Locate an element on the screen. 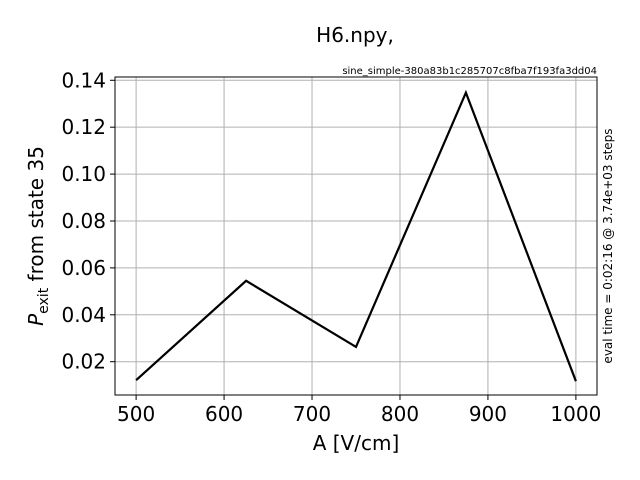 The image size is (640, 480). y-axis-label-sub: exit is located at coordinates (44, 300).